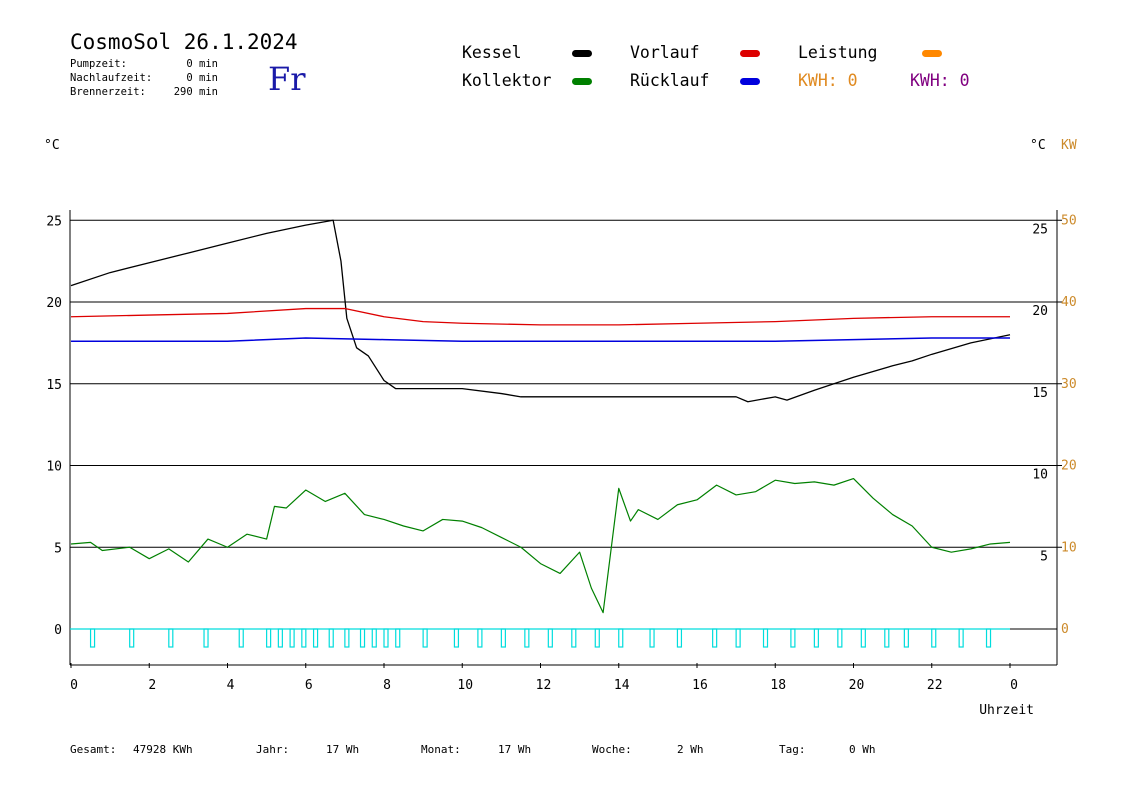 This screenshot has width=1148, height=812. I want to click on legend-kollektor-swatch, so click(582, 81).